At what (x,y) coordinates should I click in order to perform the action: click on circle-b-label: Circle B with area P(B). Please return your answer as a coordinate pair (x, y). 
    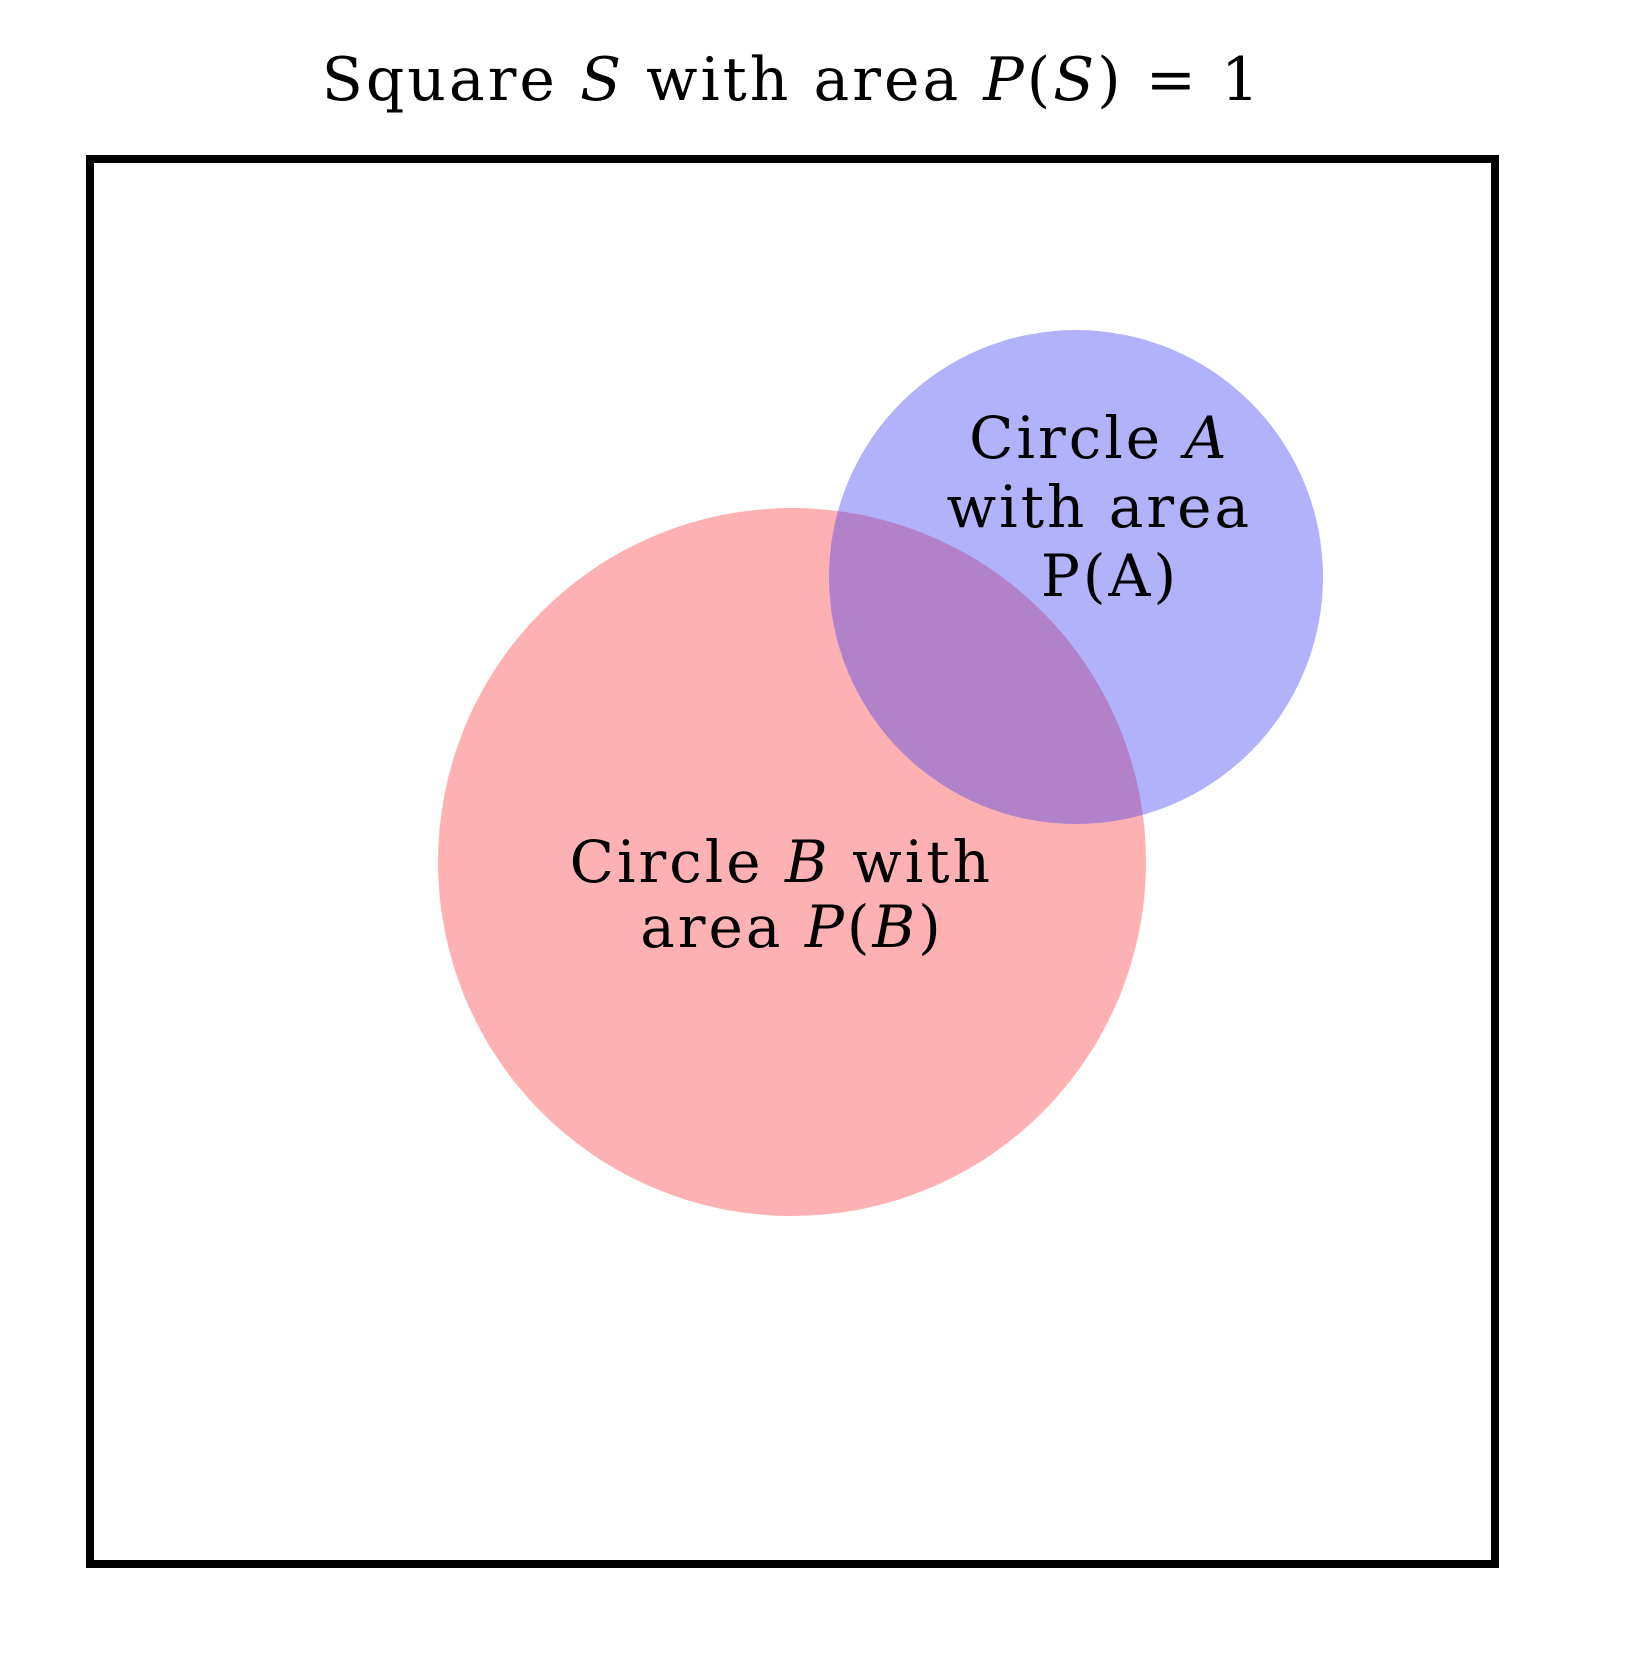
    Looking at the image, I should click on (792, 894).